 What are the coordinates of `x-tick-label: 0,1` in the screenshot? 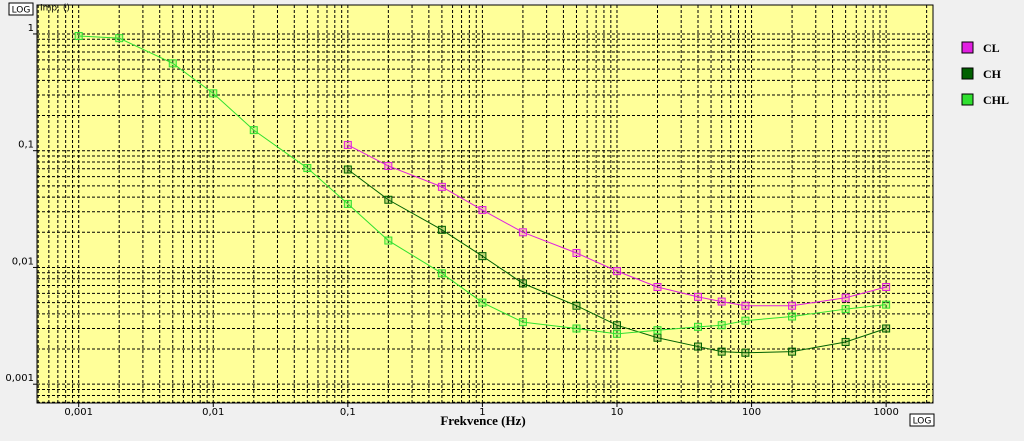 It's located at (348, 412).